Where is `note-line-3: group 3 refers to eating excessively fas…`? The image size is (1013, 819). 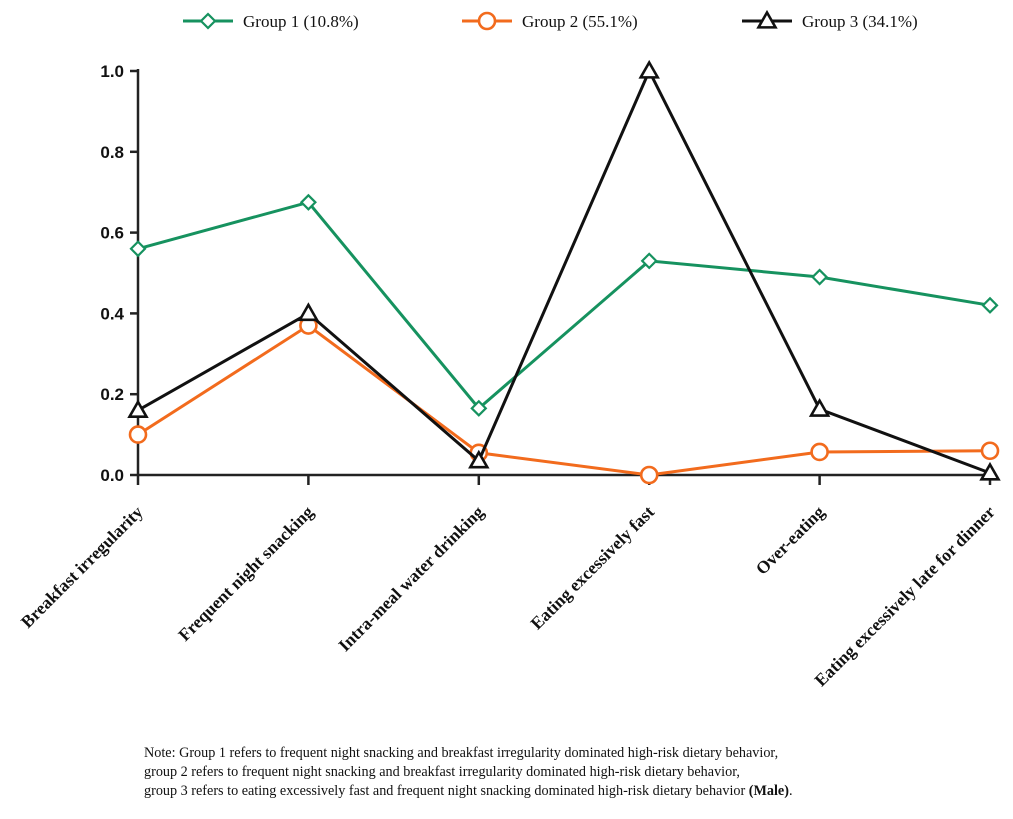
note-line-3: group 3 refers to eating excessively fas… is located at coordinates (574, 791).